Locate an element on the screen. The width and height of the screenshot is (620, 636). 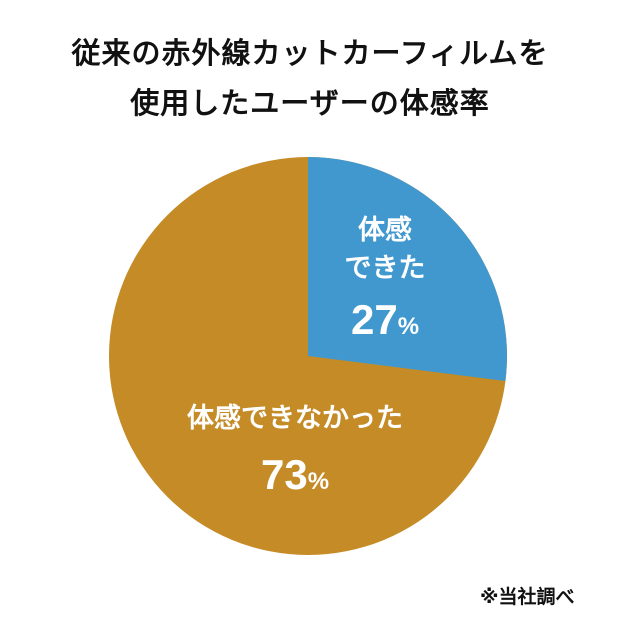
chart-title-line-2: 使用したユーザーの体感率 is located at coordinates (310, 103).